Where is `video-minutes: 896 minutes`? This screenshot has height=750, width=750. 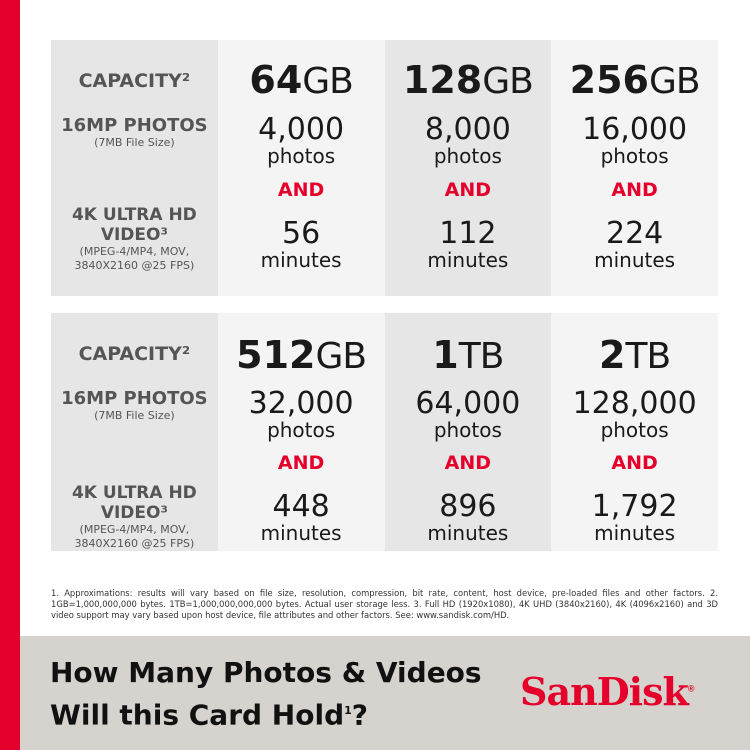 video-minutes: 896 minutes is located at coordinates (468, 517).